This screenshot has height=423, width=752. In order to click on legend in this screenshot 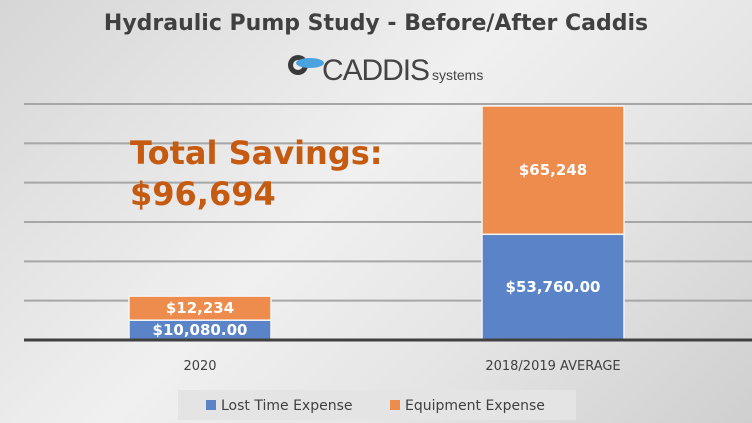, I will do `click(377, 405)`.